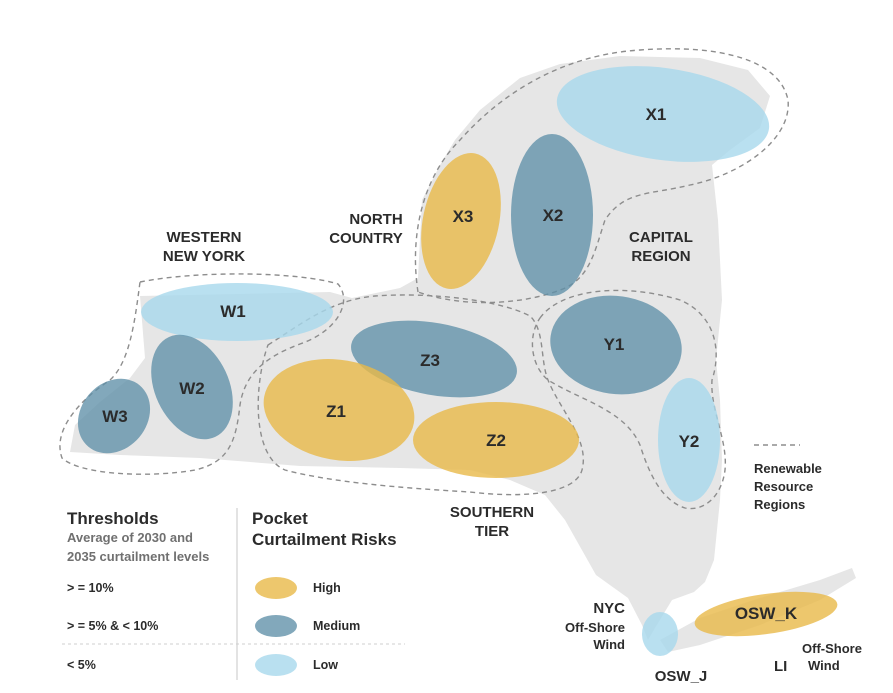 Image resolution: width=893 pixels, height=693 pixels. What do you see at coordinates (492, 531) in the screenshot?
I see `region-label-southern-2: TIER` at bounding box center [492, 531].